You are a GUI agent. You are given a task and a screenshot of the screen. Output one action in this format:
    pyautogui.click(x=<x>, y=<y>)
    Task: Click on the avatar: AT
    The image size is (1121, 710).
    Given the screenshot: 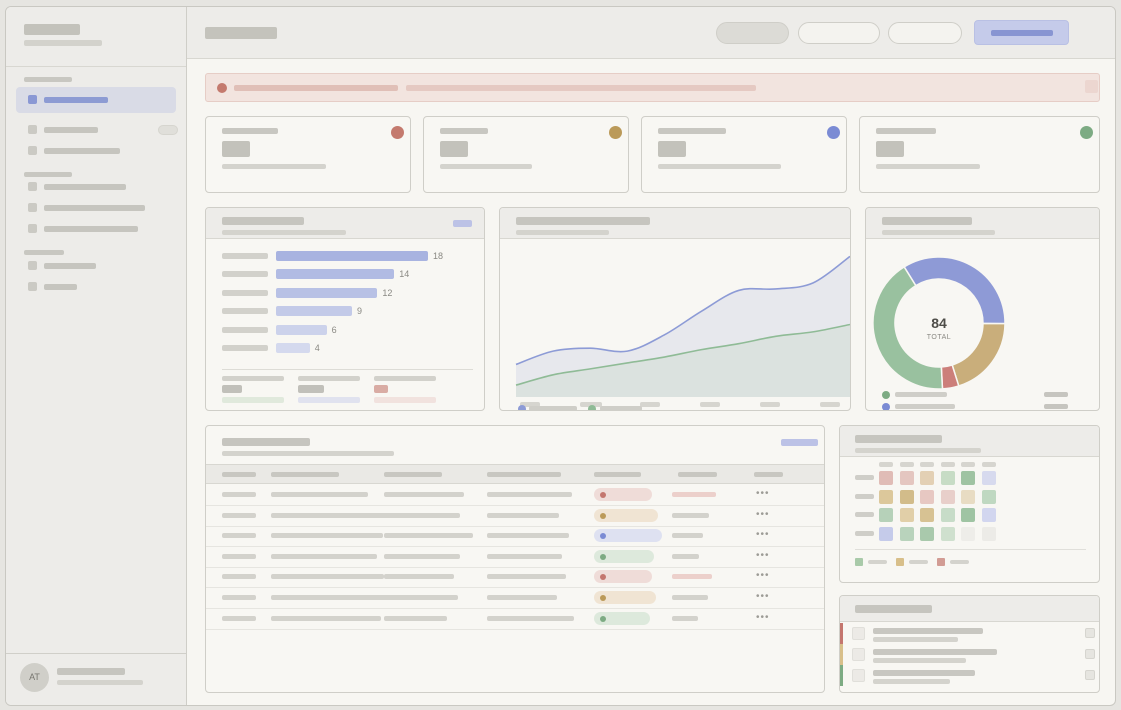 What is the action you would take?
    pyautogui.click(x=34, y=677)
    